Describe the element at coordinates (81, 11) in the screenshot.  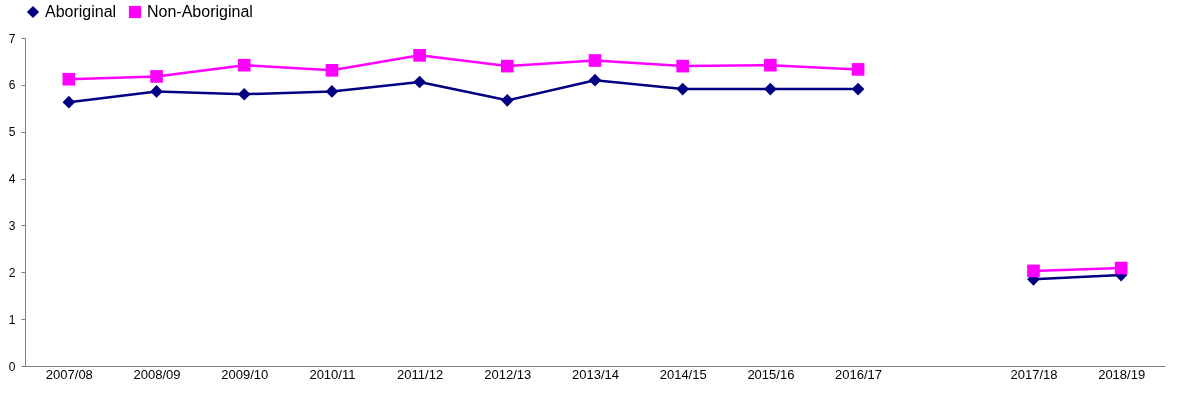
I see `legend-label: Aboriginal` at that location.